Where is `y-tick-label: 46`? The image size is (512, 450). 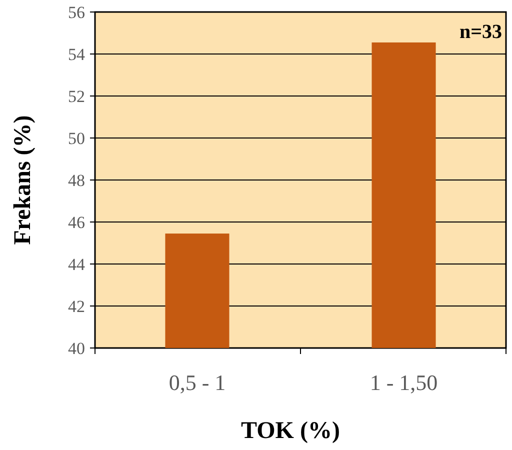 y-tick-label: 46 is located at coordinates (76, 222).